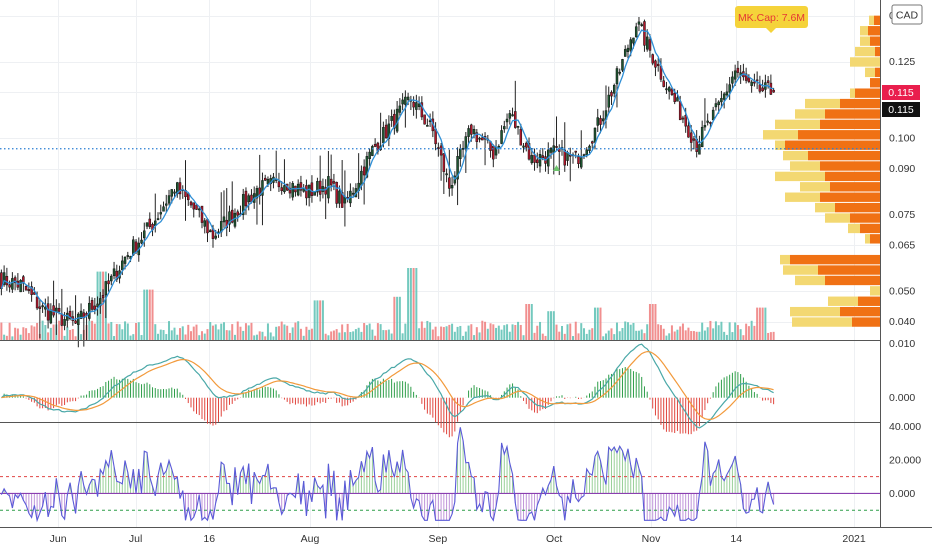 This screenshot has width=932, height=550. Describe the element at coordinates (902, 344) in the screenshot. I see `macd-tick-label: 0.010` at that location.